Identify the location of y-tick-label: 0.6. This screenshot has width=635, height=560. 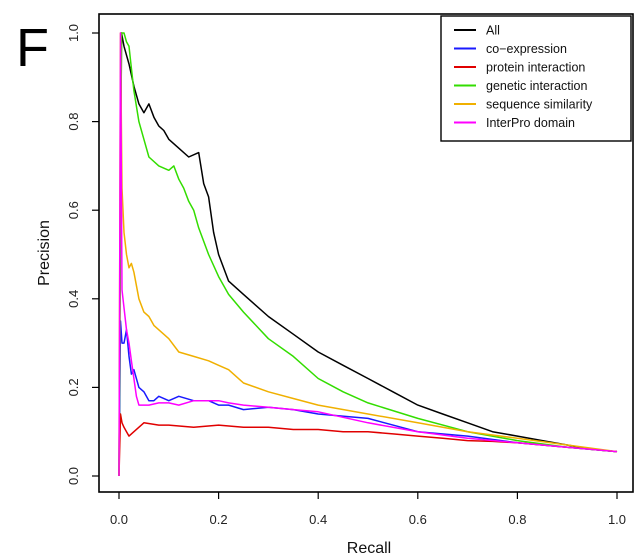
(73, 210).